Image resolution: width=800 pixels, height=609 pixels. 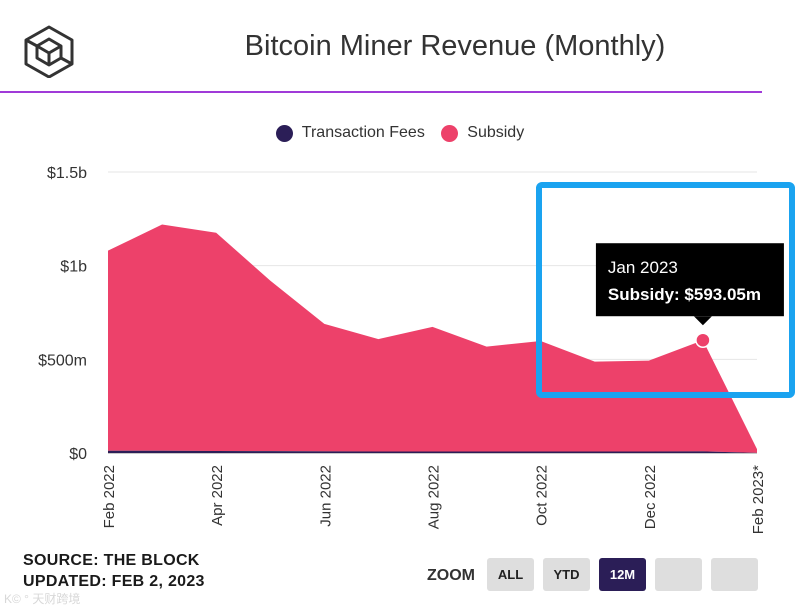 I want to click on zoom-12m-button: 12M, so click(x=622, y=574).